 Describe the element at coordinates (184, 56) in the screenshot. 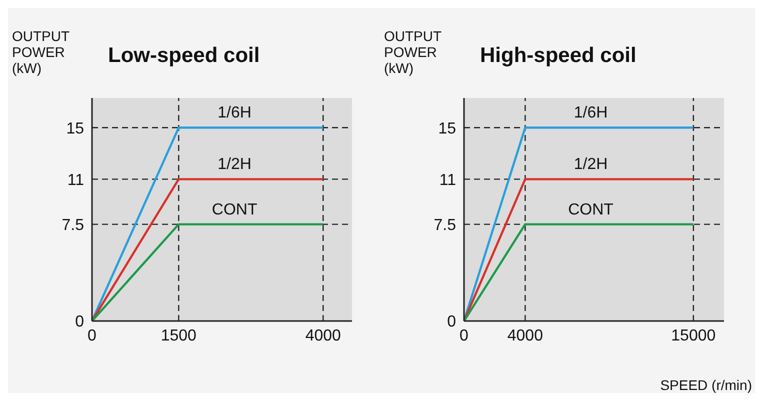

I see `chart-title: Low-speed coil` at that location.